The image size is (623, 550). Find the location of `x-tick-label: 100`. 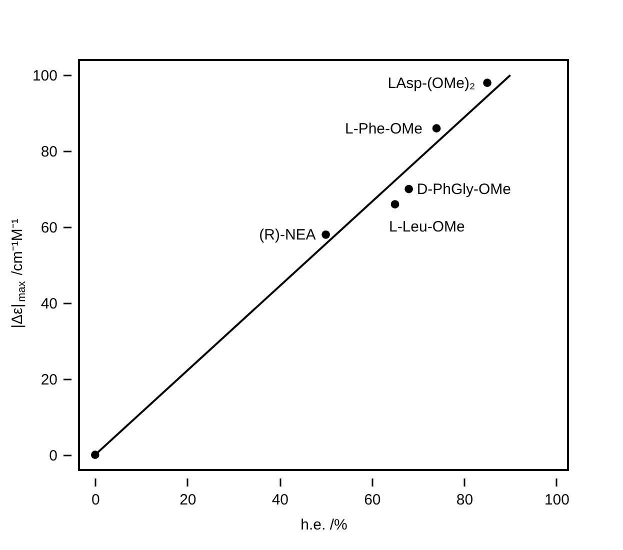

x-tick-label: 100 is located at coordinates (557, 500).